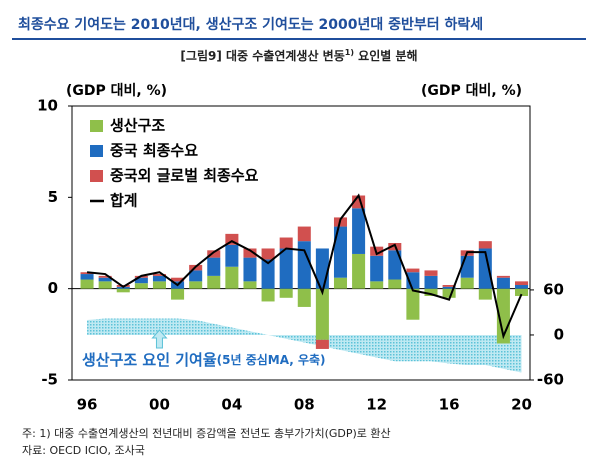 The image size is (598, 475). I want to click on annotation: 생산구조 요인 기여율(5년 중심MA, 우축), so click(204, 360).